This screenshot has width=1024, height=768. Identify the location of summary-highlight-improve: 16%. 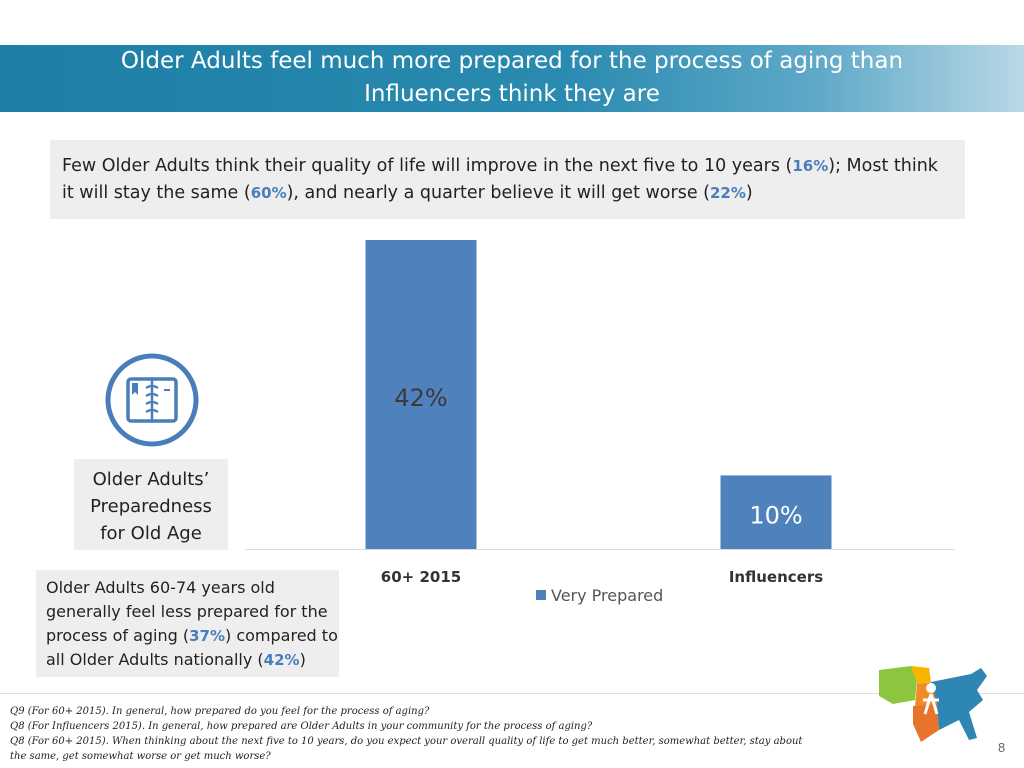
(810, 166).